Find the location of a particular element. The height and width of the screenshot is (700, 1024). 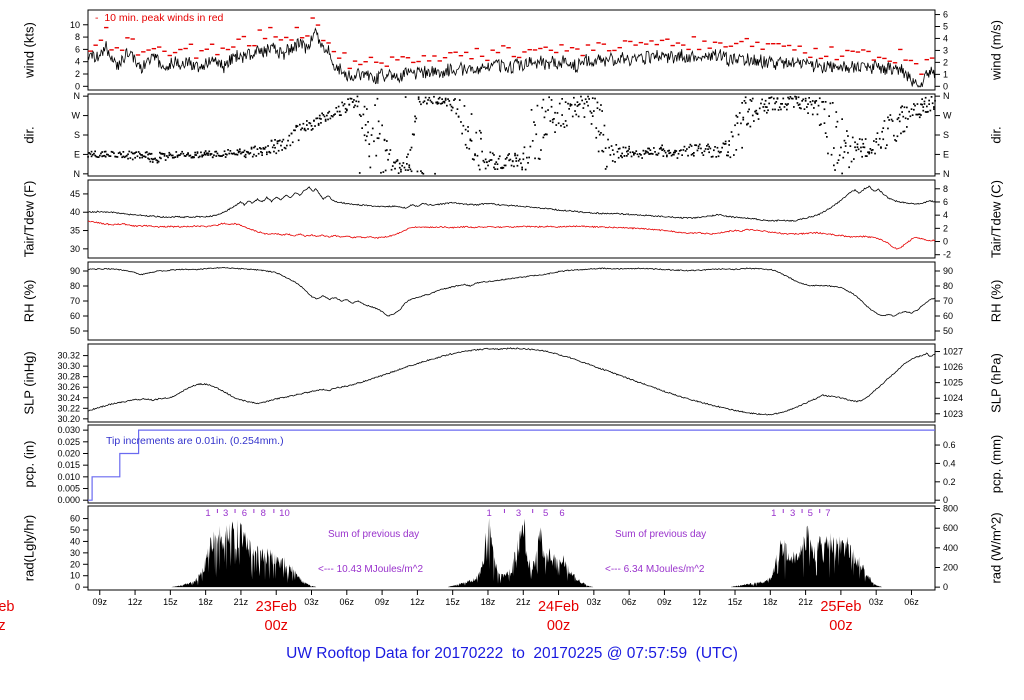

svg-text: 70 is located at coordinates (75, 301).